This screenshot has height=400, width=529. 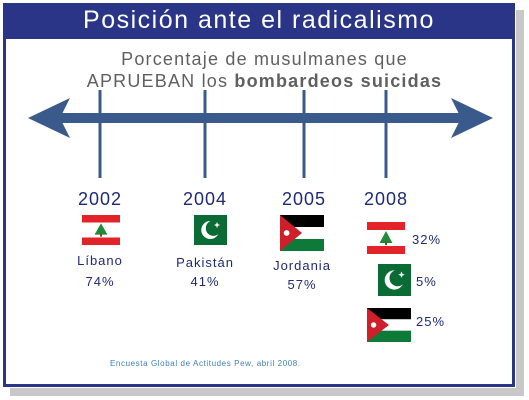 What do you see at coordinates (100, 134) in the screenshot?
I see `year-tick-2002` at bounding box center [100, 134].